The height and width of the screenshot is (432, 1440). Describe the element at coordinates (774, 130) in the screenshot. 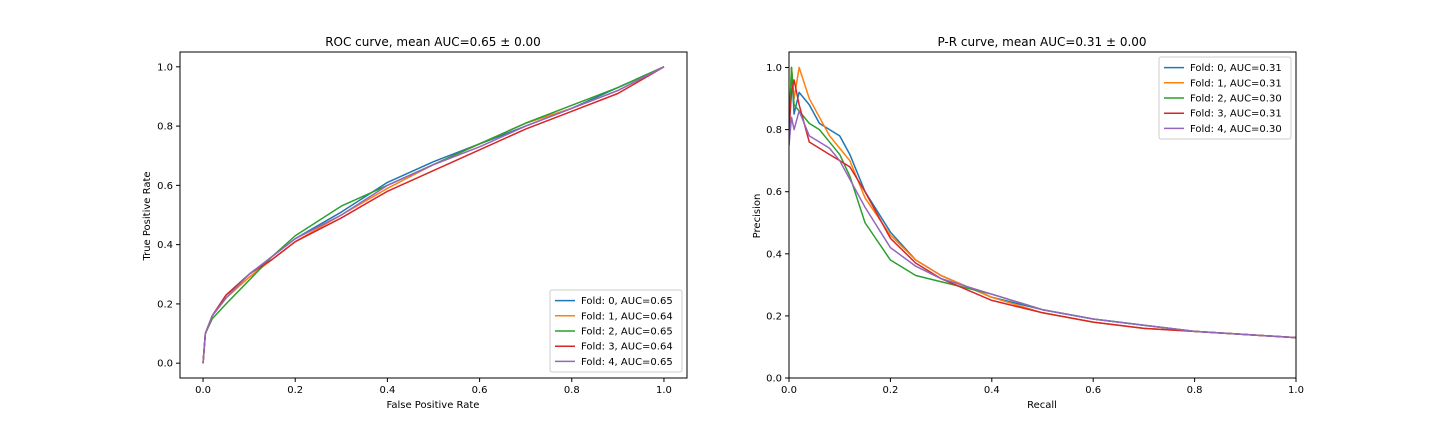

I see `pr-y-tick-label: 0.8` at that location.